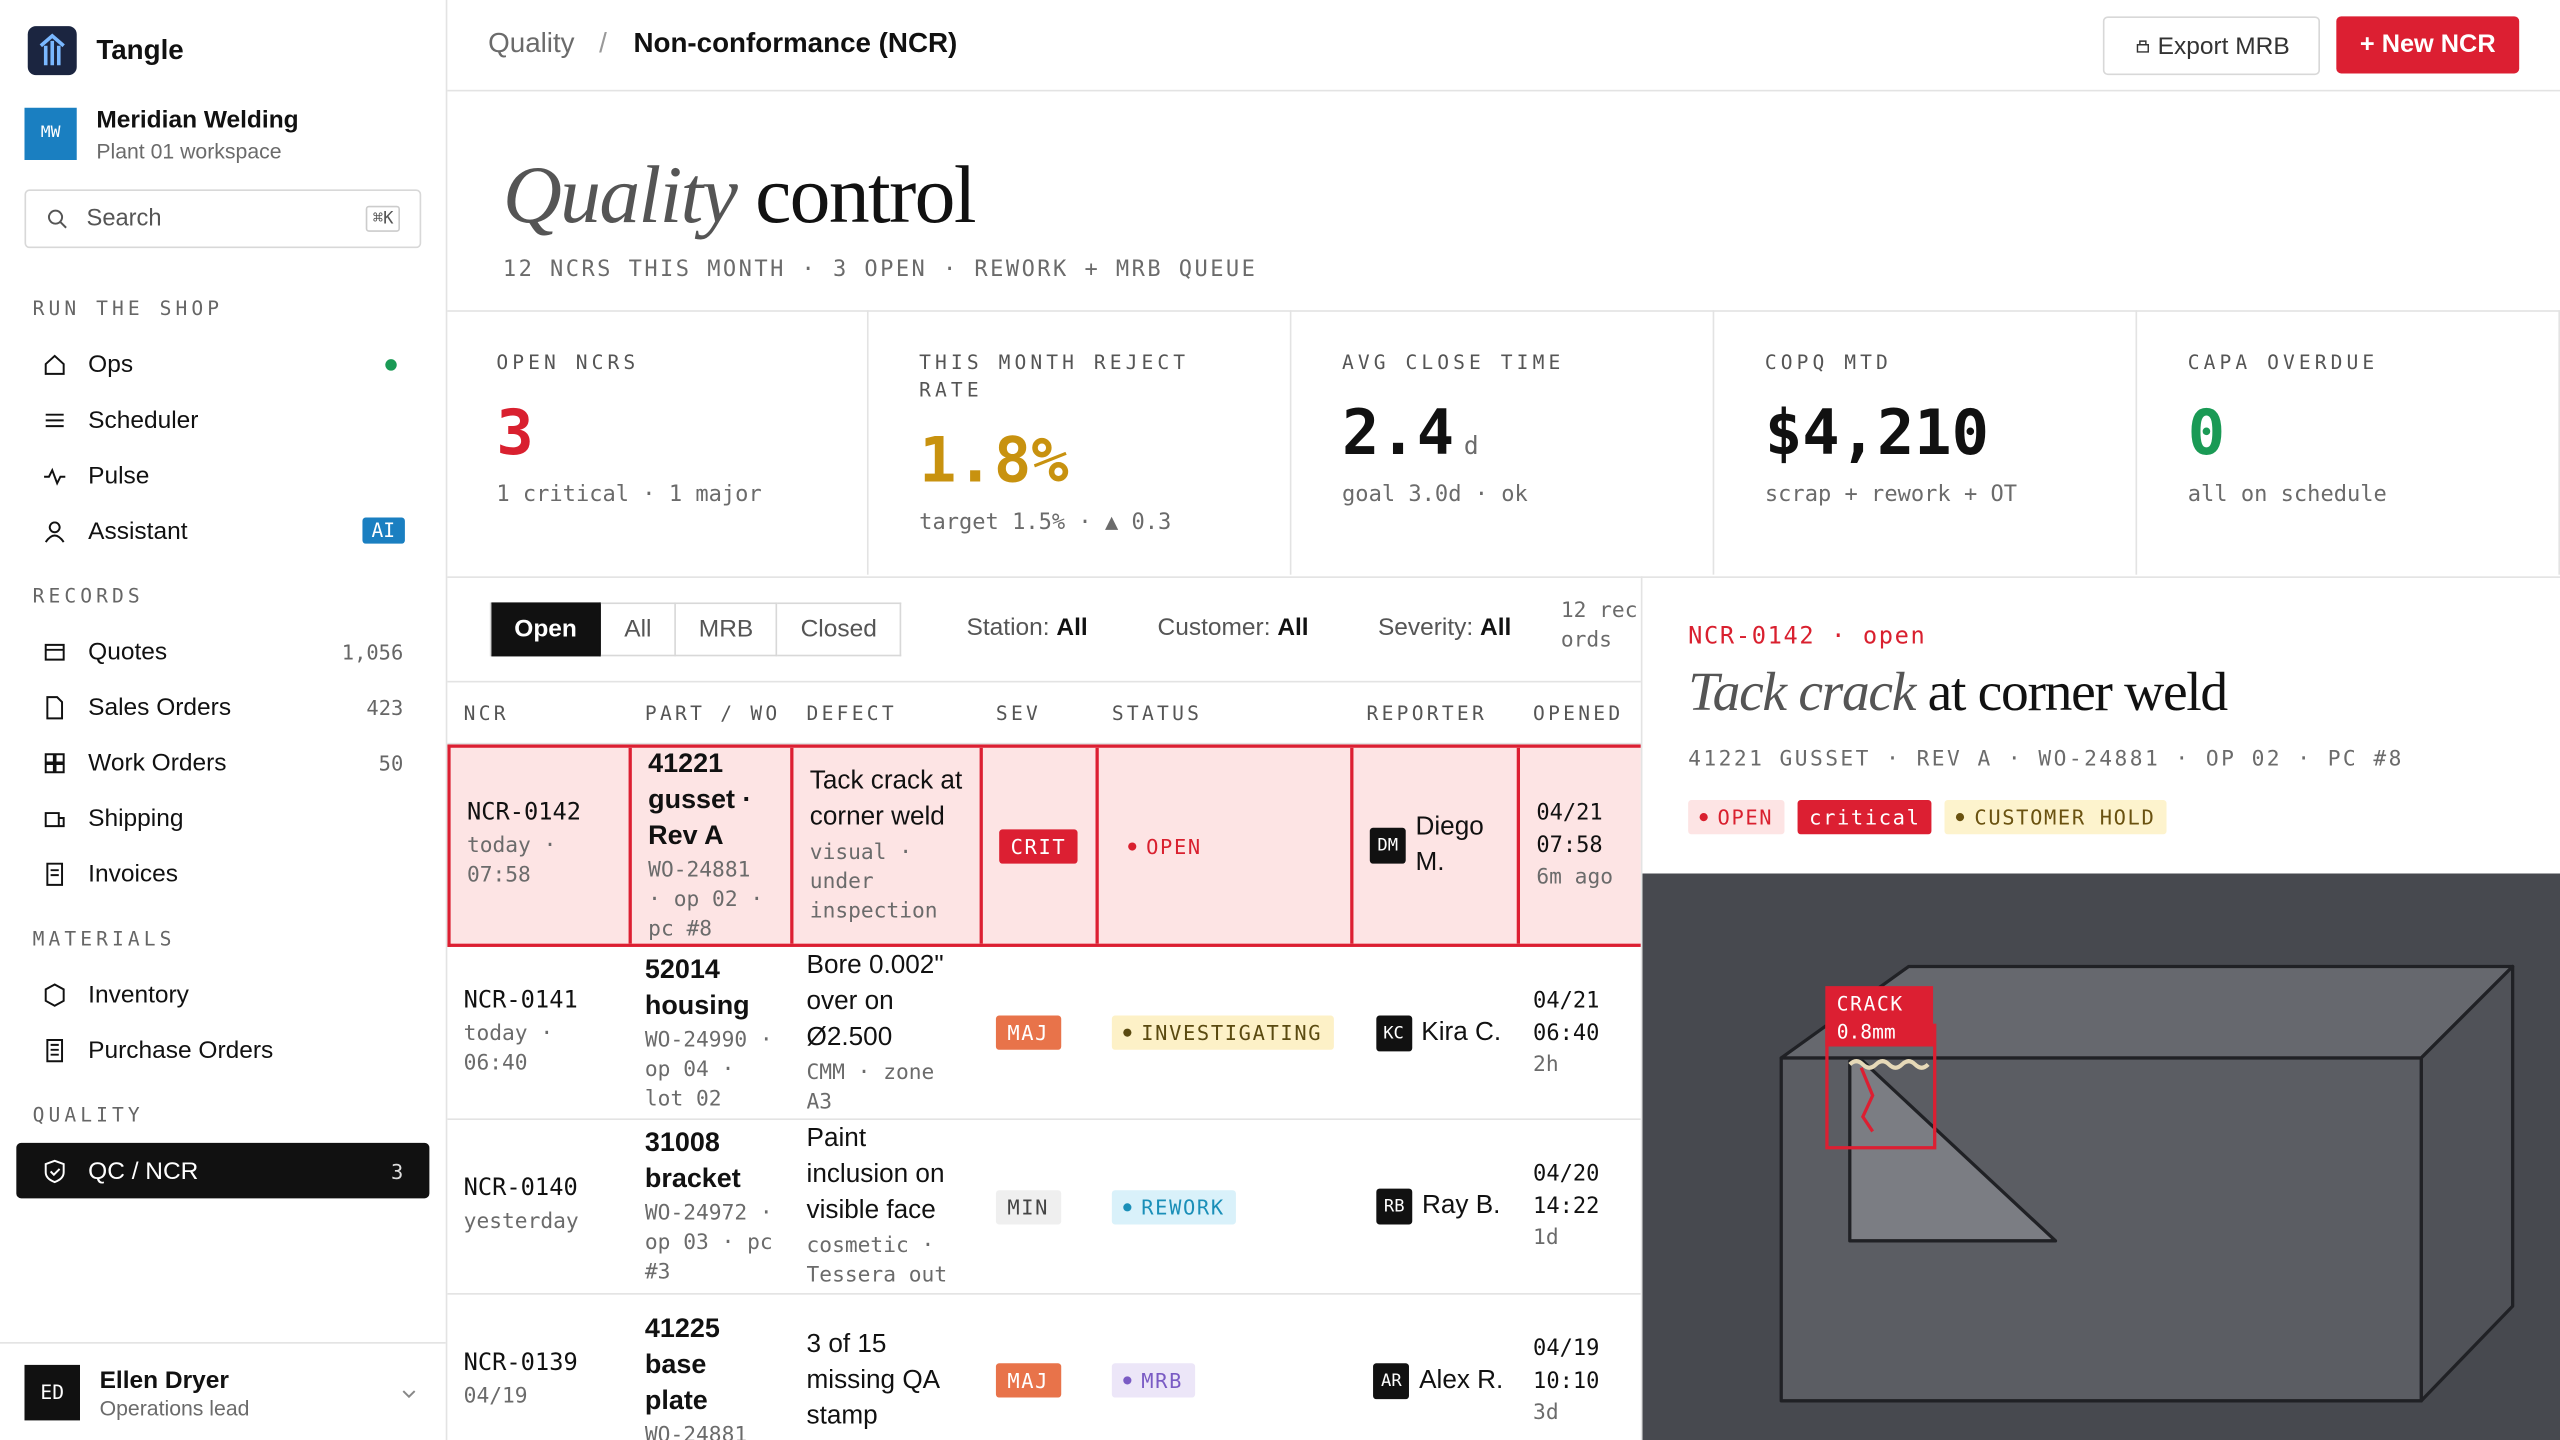 This screenshot has width=2560, height=1440. I want to click on search: Search ⌘K, so click(223, 219).